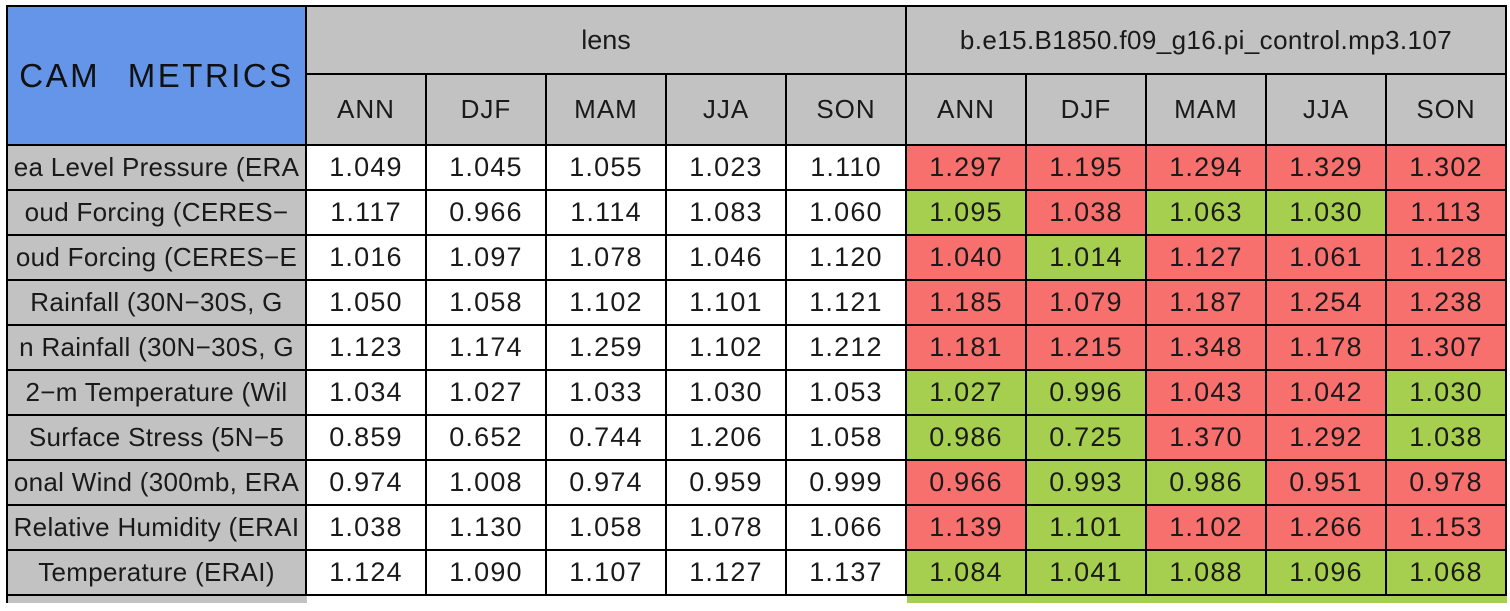 This screenshot has width=1510, height=611. I want to click on row-label: 2−m Temperature (Wil, so click(157, 393).